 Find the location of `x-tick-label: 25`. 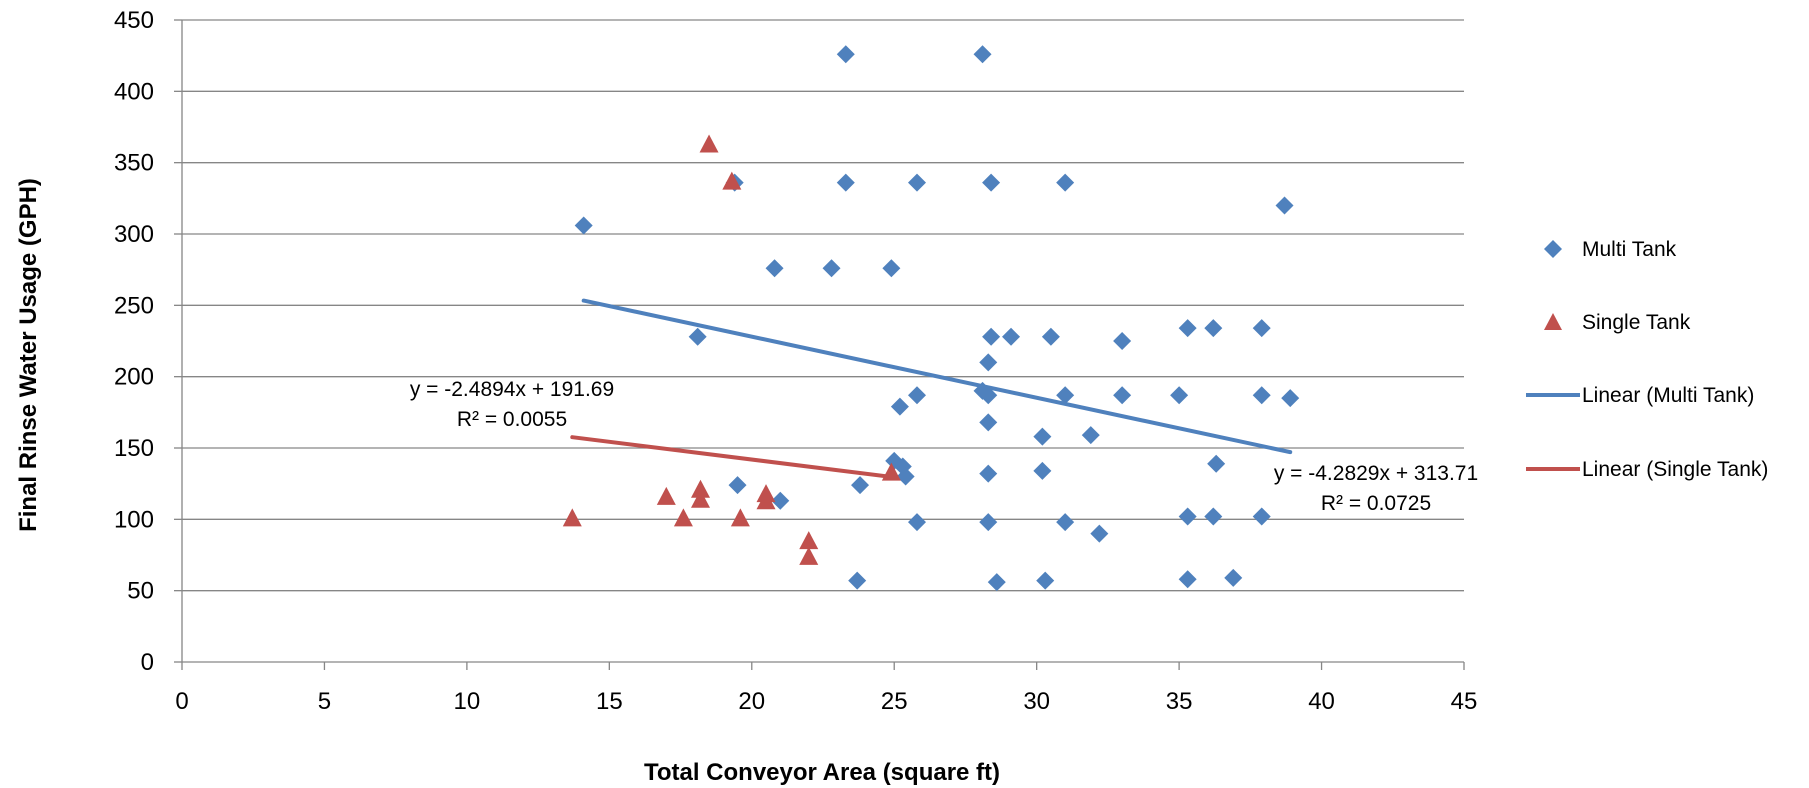

x-tick-label: 25 is located at coordinates (894, 701).